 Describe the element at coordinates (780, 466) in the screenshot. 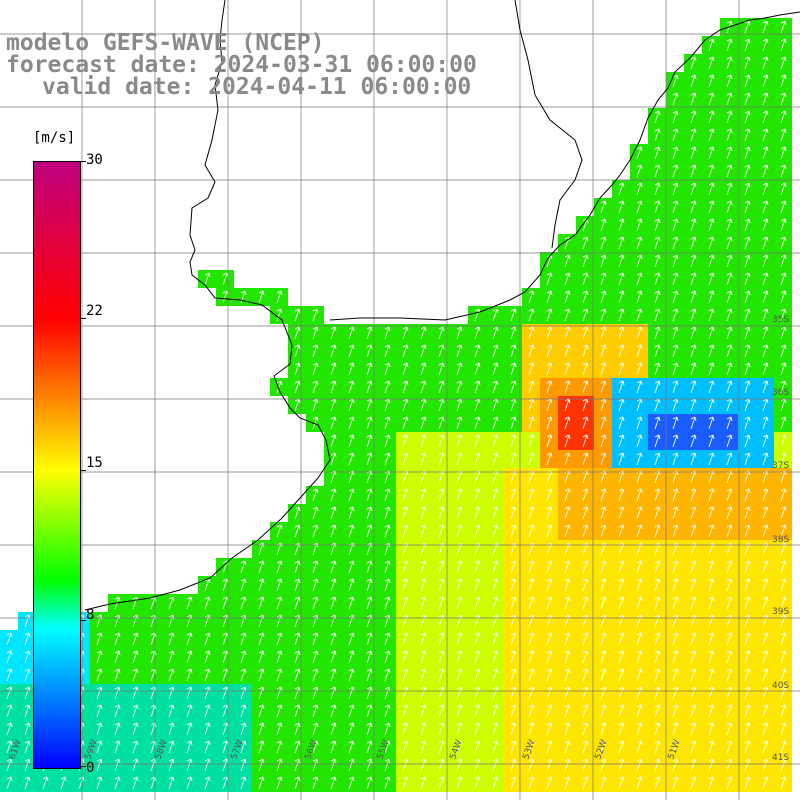

I see `lat-label: 37S` at that location.